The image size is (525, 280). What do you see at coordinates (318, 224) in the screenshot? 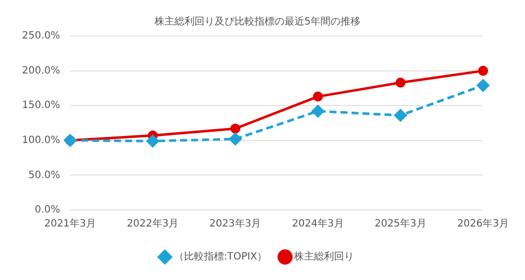
I see `x-tick-label: 2024年3月` at bounding box center [318, 224].